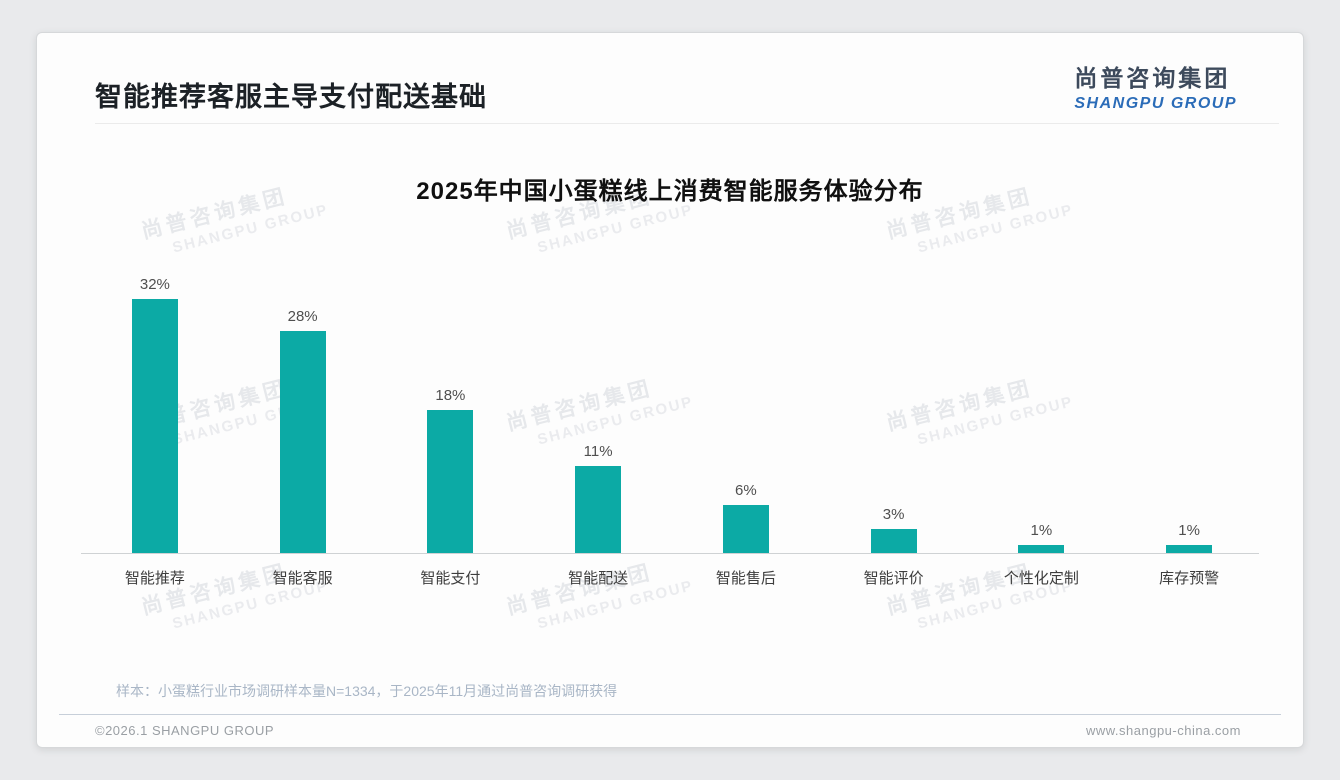 The height and width of the screenshot is (780, 1340). I want to click on bar-column: 11%, so click(598, 406).